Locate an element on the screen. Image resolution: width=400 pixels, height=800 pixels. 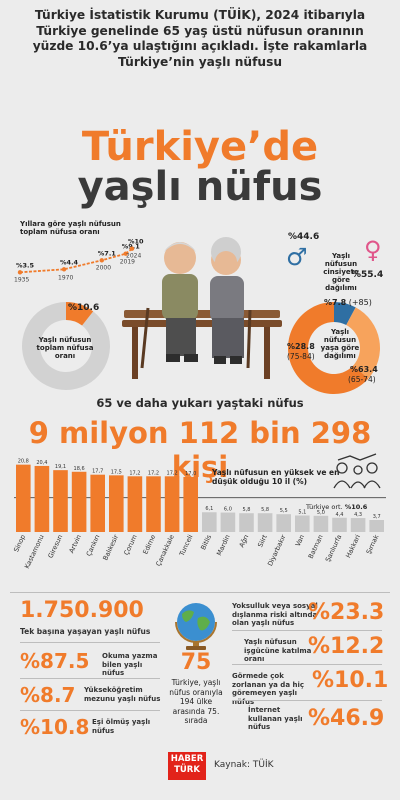
male-symbol-icon: ♂ is located at coordinates (297, 257).